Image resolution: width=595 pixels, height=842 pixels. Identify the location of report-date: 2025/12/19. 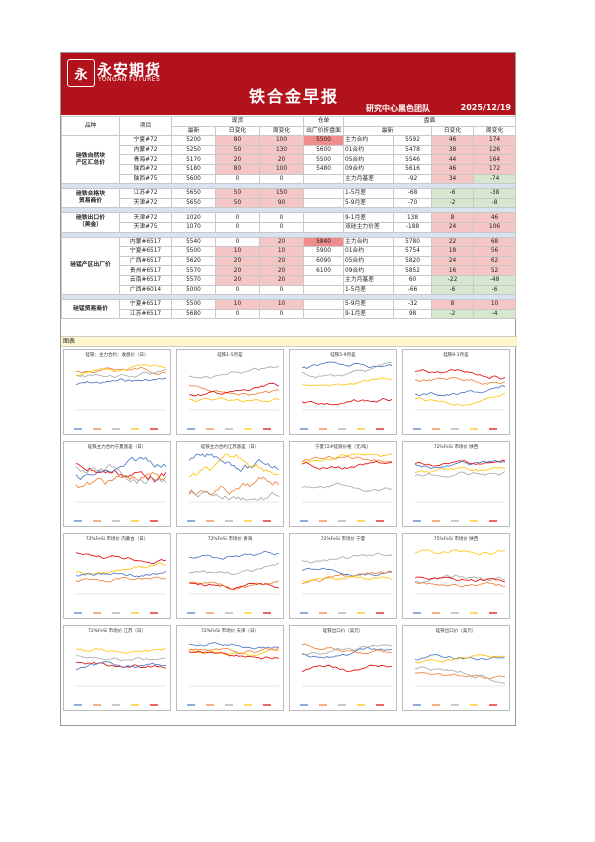
(485, 107).